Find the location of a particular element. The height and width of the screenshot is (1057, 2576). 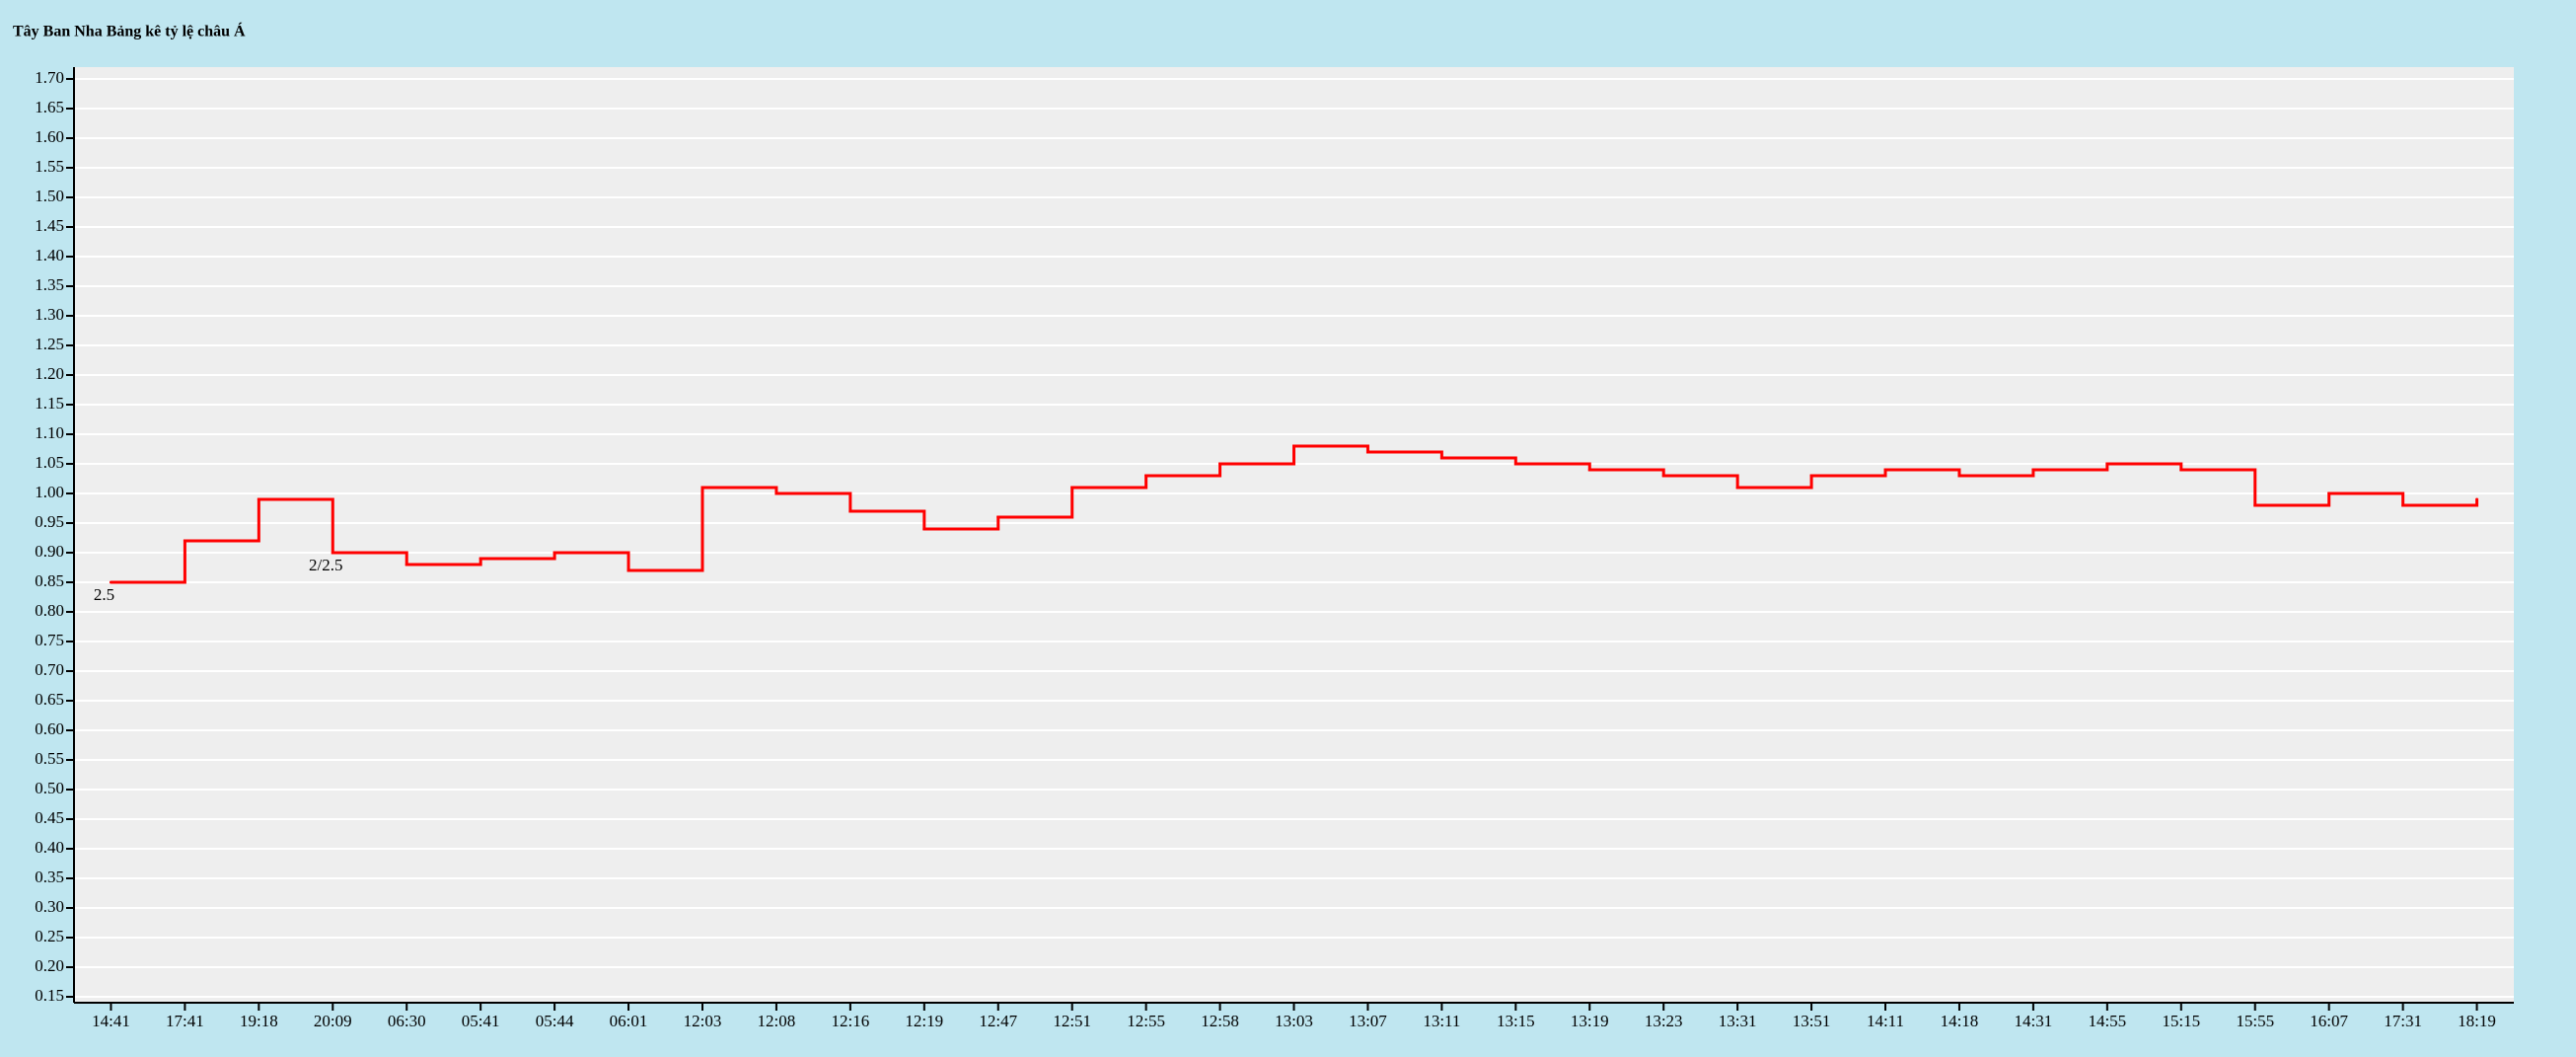

x-tick-label: 06:01 is located at coordinates (629, 1021).